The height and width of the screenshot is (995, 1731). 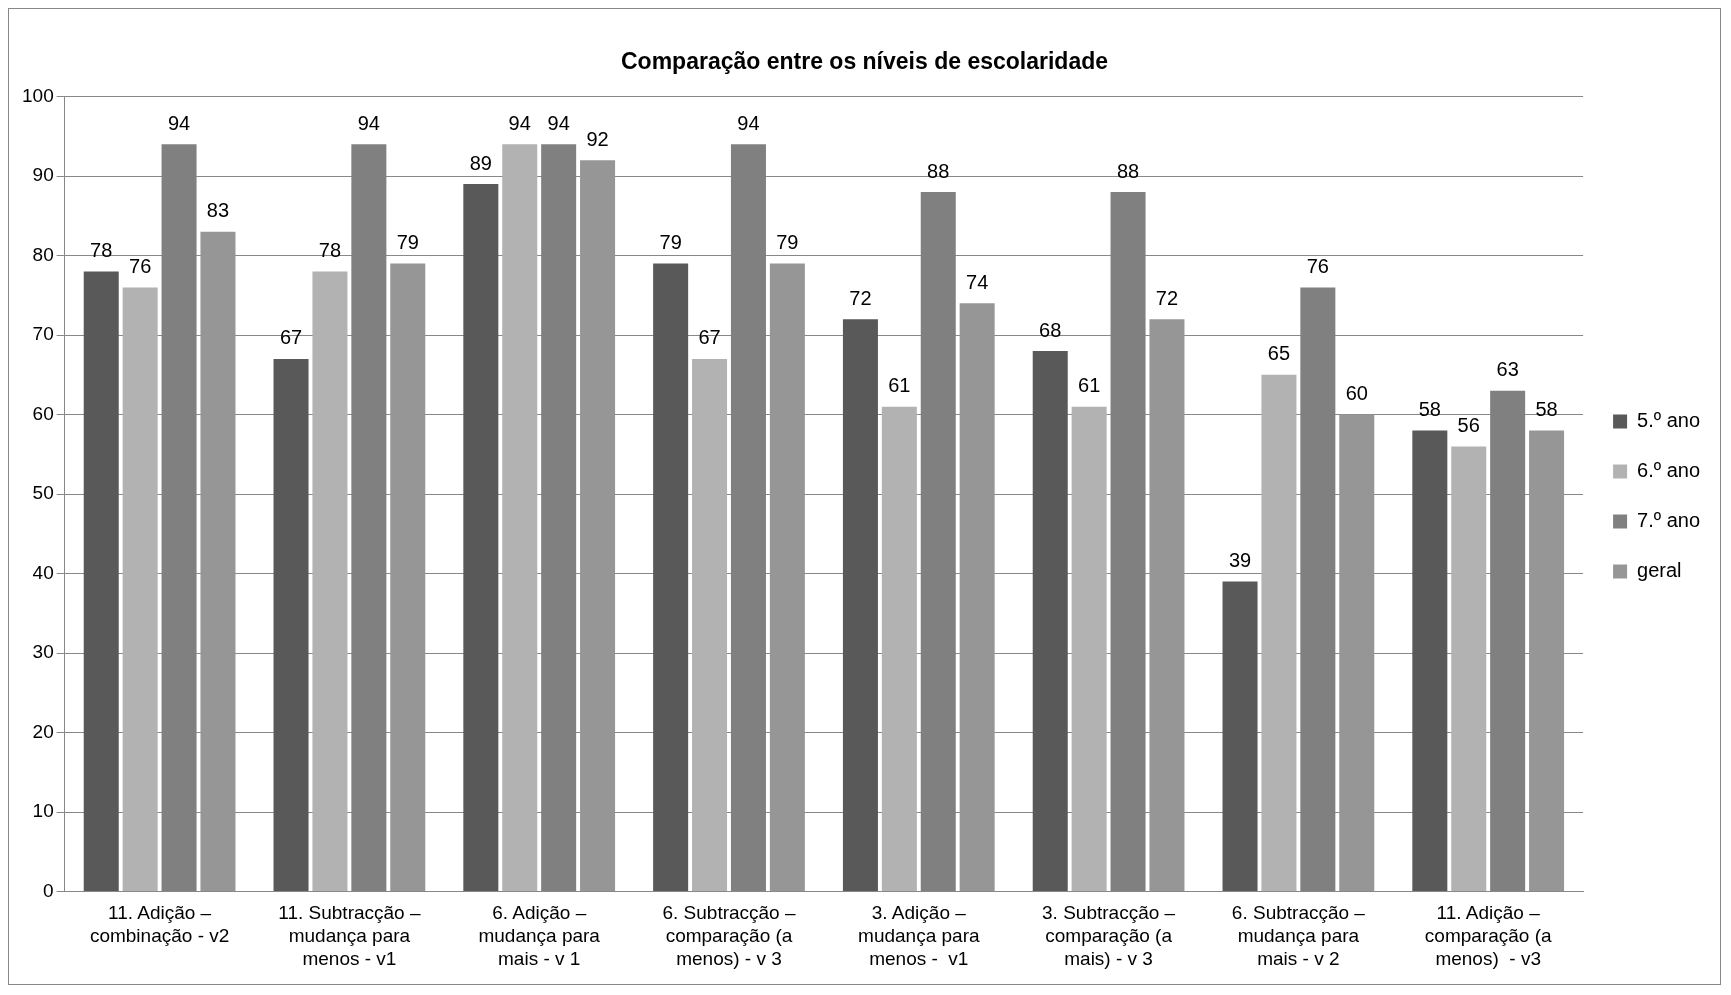 What do you see at coordinates (977, 281) in the screenshot?
I see `data-label: 74` at bounding box center [977, 281].